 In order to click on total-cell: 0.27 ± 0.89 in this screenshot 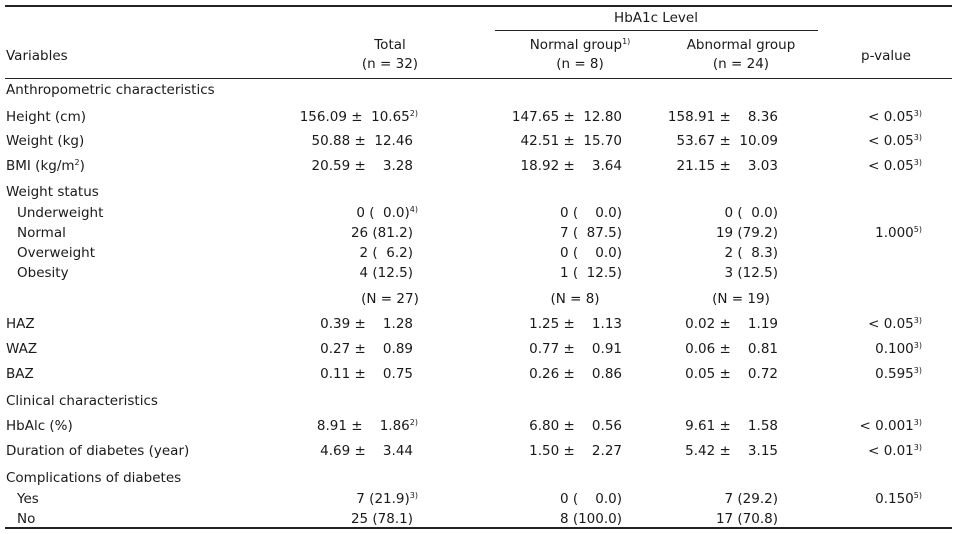, I will do `click(366, 349)`.